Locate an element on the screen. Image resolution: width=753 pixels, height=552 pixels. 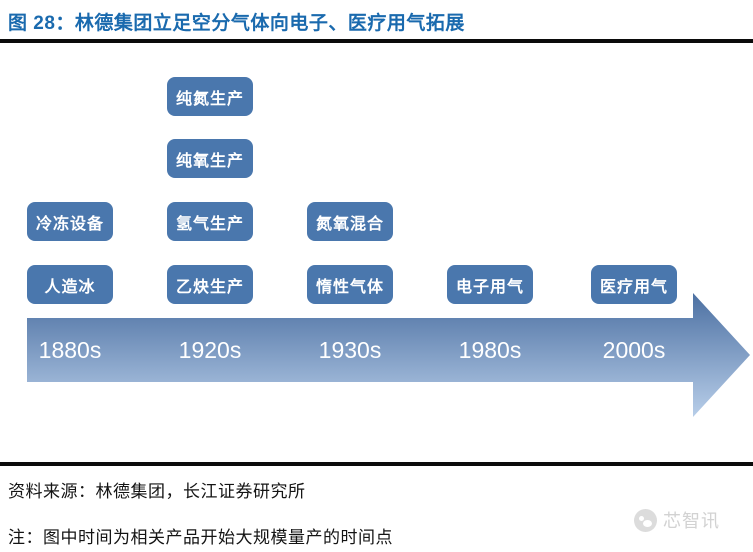
title-divider-rule is located at coordinates (376, 41).